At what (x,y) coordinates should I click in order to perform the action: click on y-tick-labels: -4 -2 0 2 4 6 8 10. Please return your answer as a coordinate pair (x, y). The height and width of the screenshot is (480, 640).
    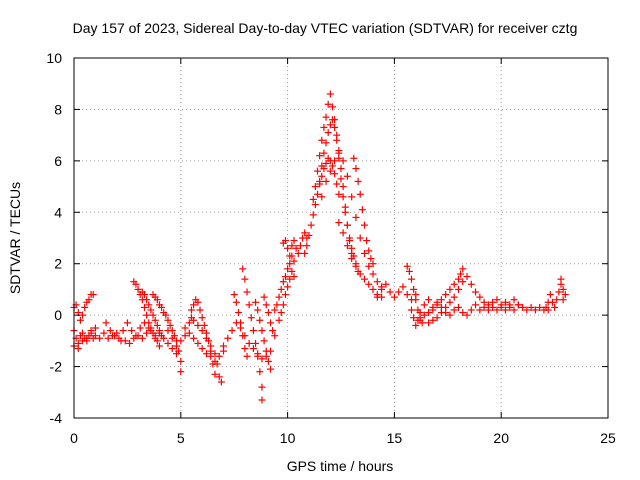
    Looking at the image, I should click on (54, 238).